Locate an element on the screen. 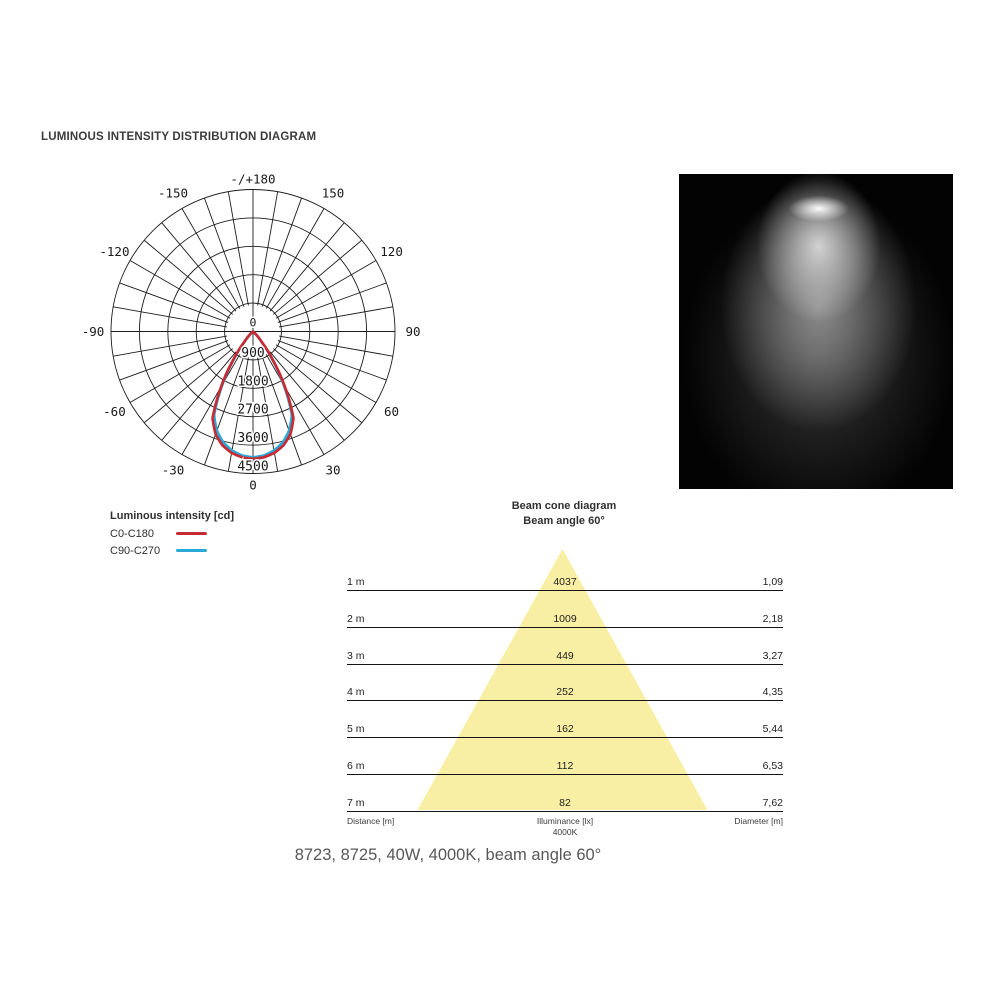 This screenshot has height=1000, width=1000. diameter-value: 2,18 is located at coordinates (772, 619).